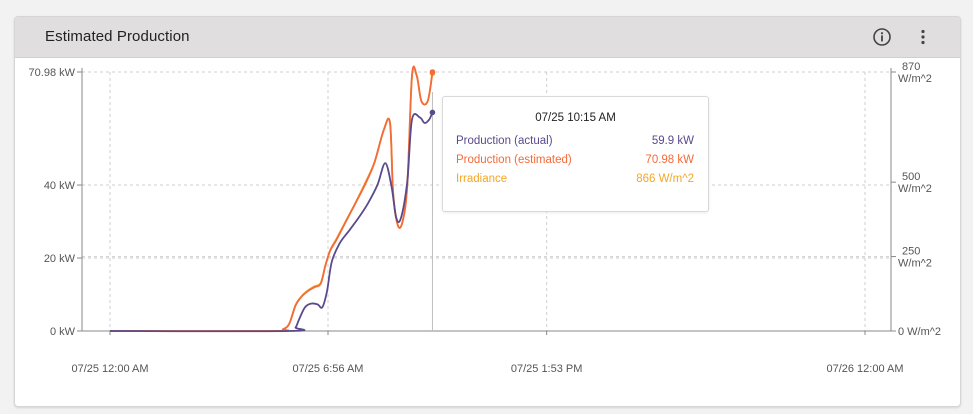 This screenshot has width=973, height=414. I want to click on x-tick-label: 07/26 12:00 AM, so click(864, 369).